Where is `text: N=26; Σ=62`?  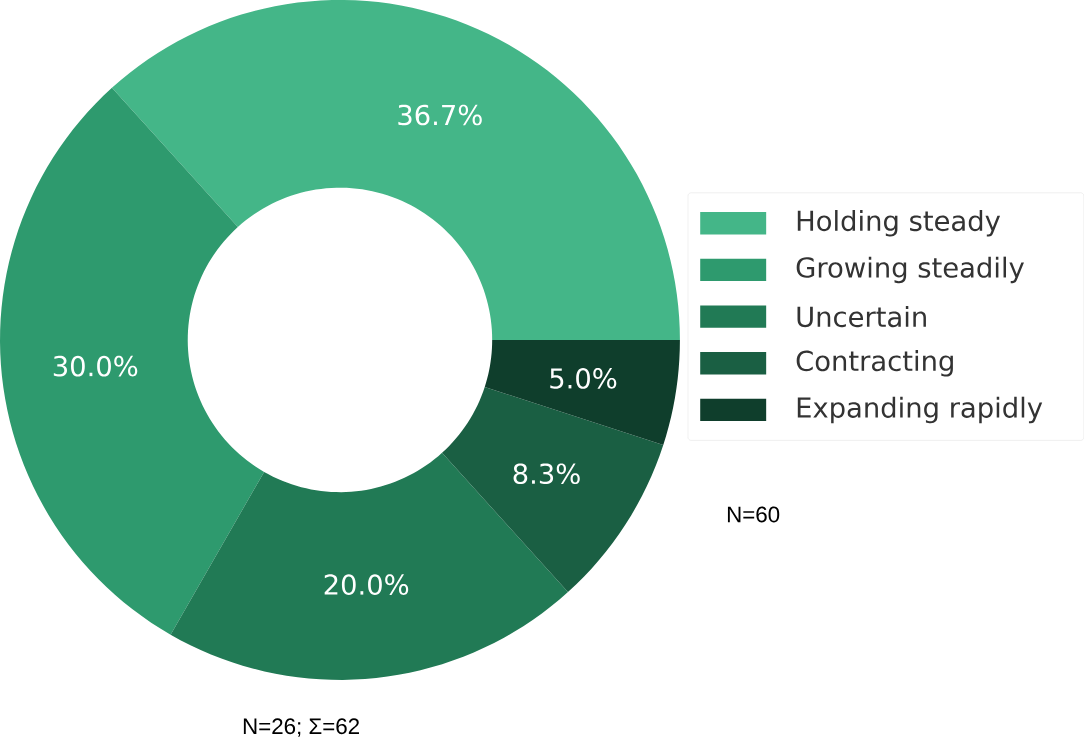
text: N=26; Σ=62 is located at coordinates (301, 727).